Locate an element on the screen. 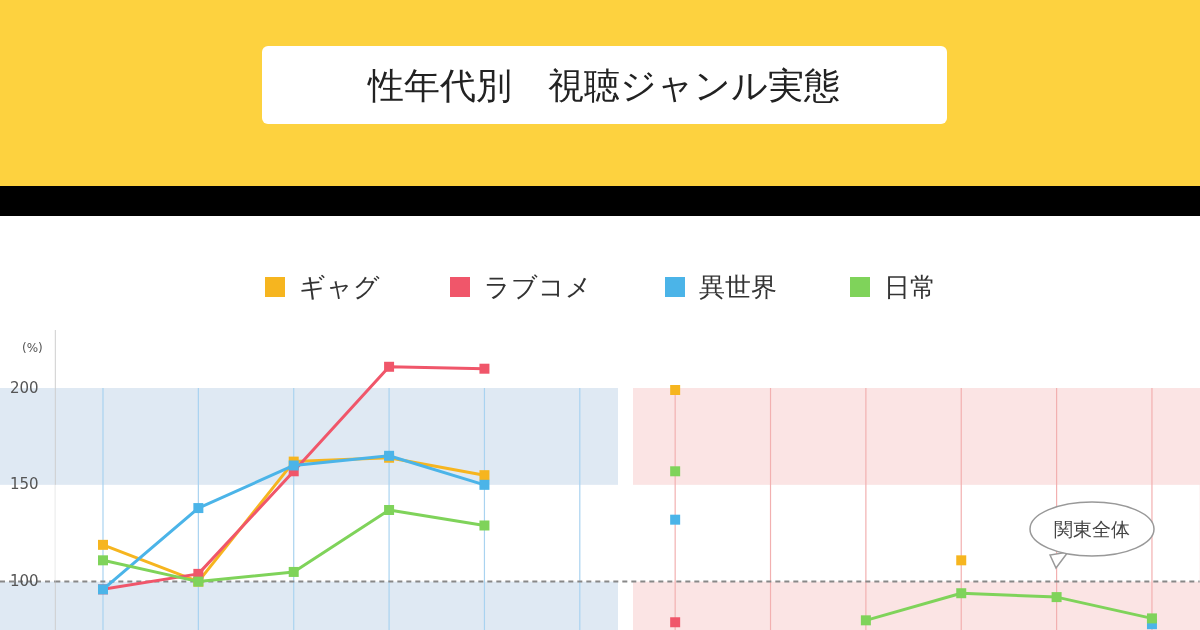  y-tick-label: 100 is located at coordinates (24, 581).